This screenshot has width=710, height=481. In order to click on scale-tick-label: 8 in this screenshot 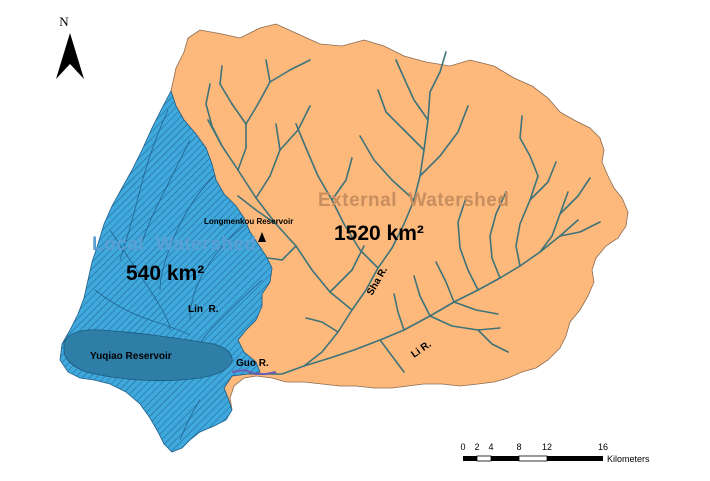, I will do `click(518, 447)`.